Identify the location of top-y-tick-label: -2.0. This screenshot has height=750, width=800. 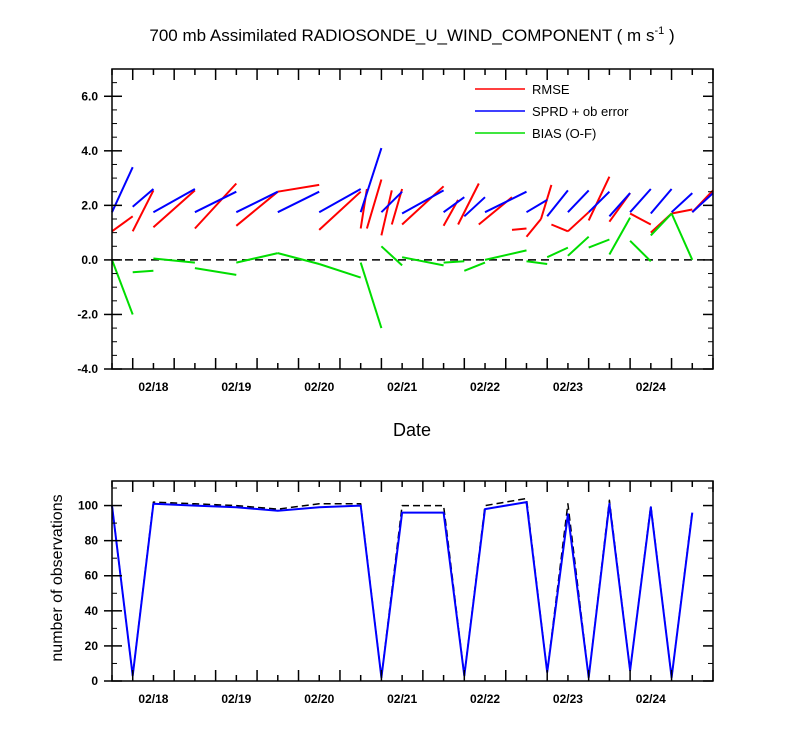
(87, 314).